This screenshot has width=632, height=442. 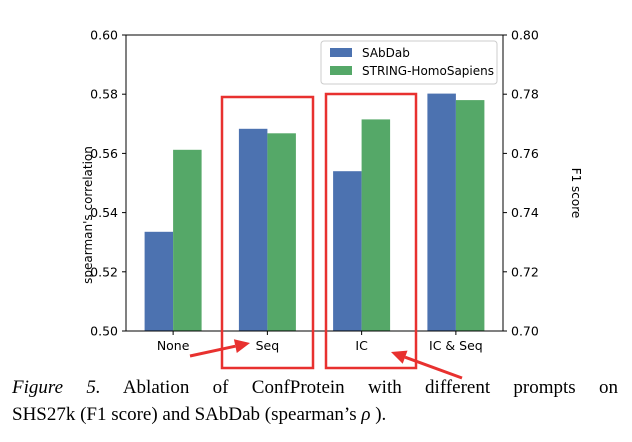 I want to click on caption-line-2-text: SHS27k (F1 score) and SAbDab (spearman’s, so click(x=187, y=414).